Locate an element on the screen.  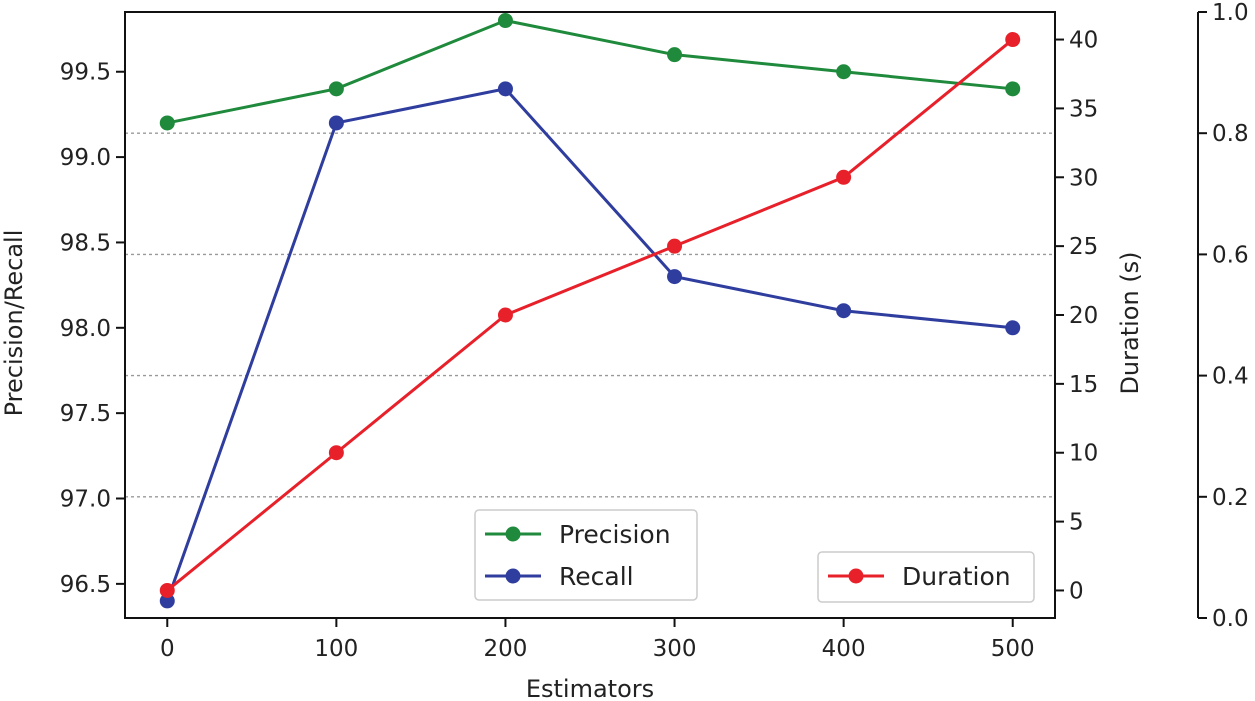
precision-line is located at coordinates (589, 71).